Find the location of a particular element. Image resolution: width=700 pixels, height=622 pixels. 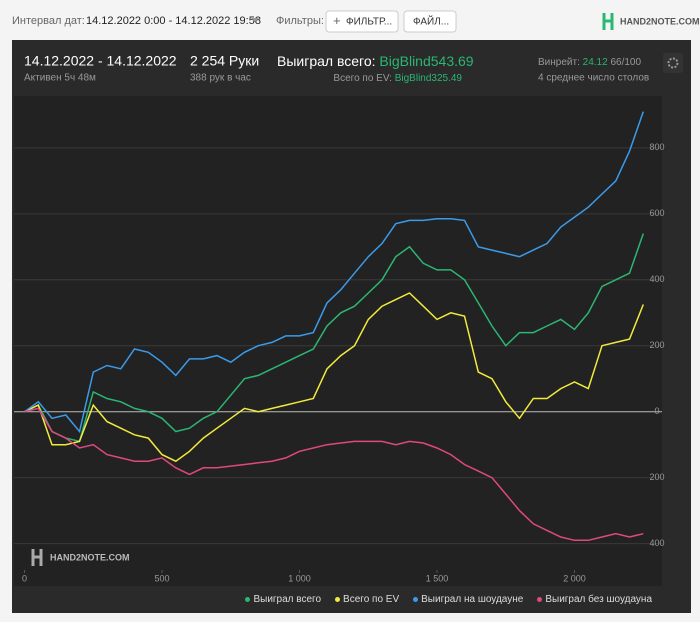

date-range: 14.12.2022 0:00 - 14.12.2022 19:58 is located at coordinates (173, 21).